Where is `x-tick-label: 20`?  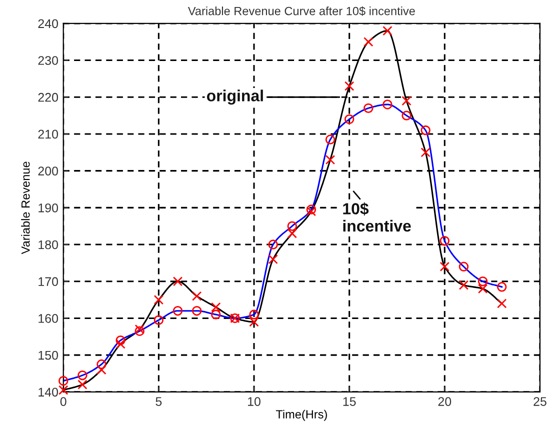
x-tick-label: 20 is located at coordinates (445, 401).